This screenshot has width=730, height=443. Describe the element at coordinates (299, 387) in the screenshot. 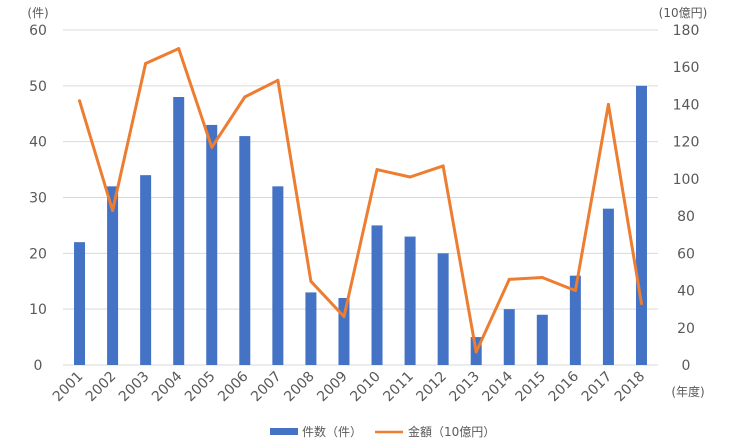

I see `x-tick-label: 2008` at that location.